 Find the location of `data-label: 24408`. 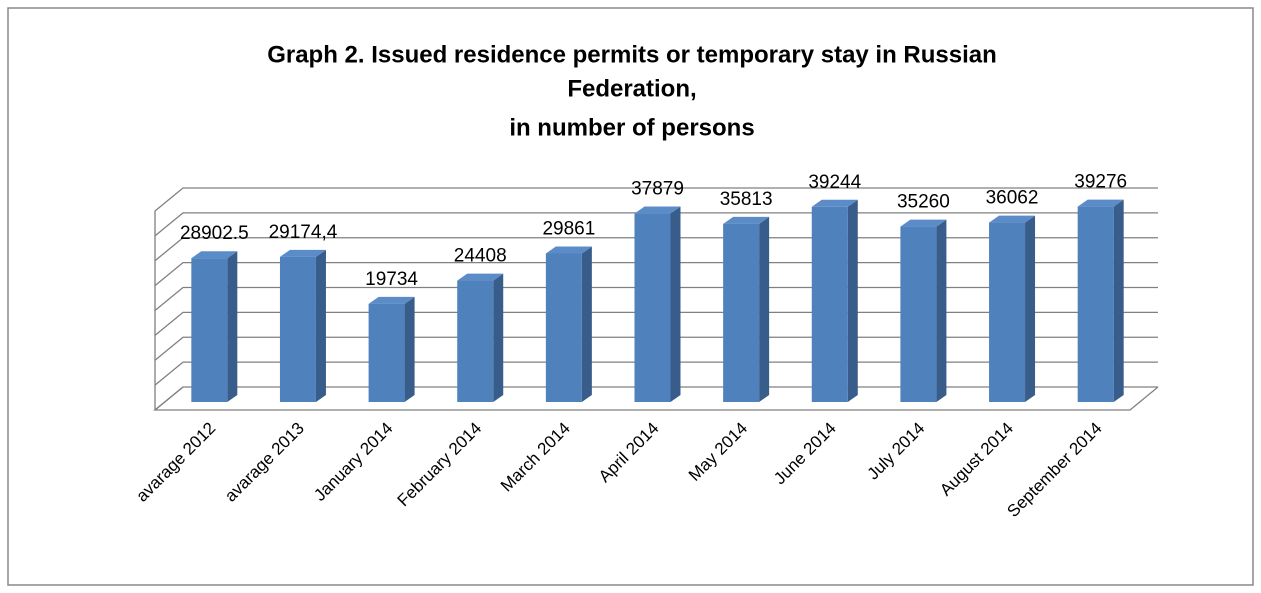

data-label: 24408 is located at coordinates (480, 256).